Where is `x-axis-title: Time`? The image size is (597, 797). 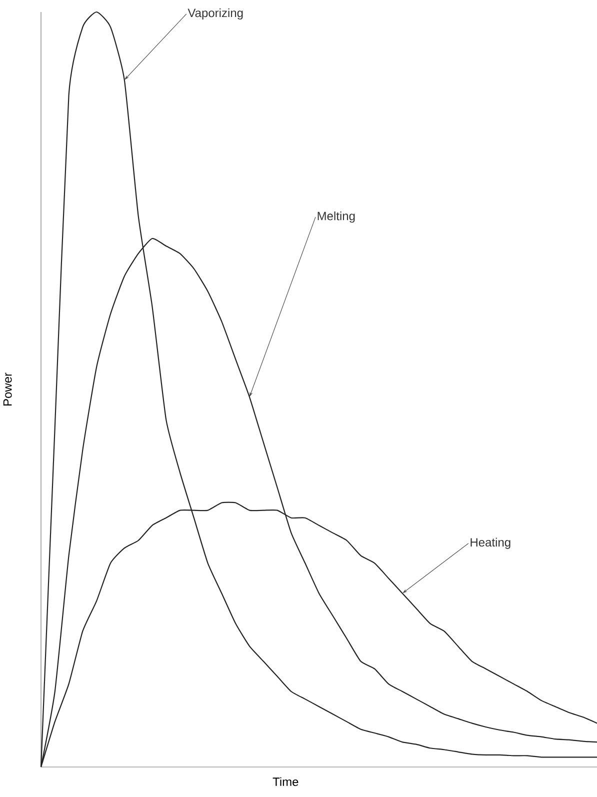 x-axis-title: Time is located at coordinates (285, 781).